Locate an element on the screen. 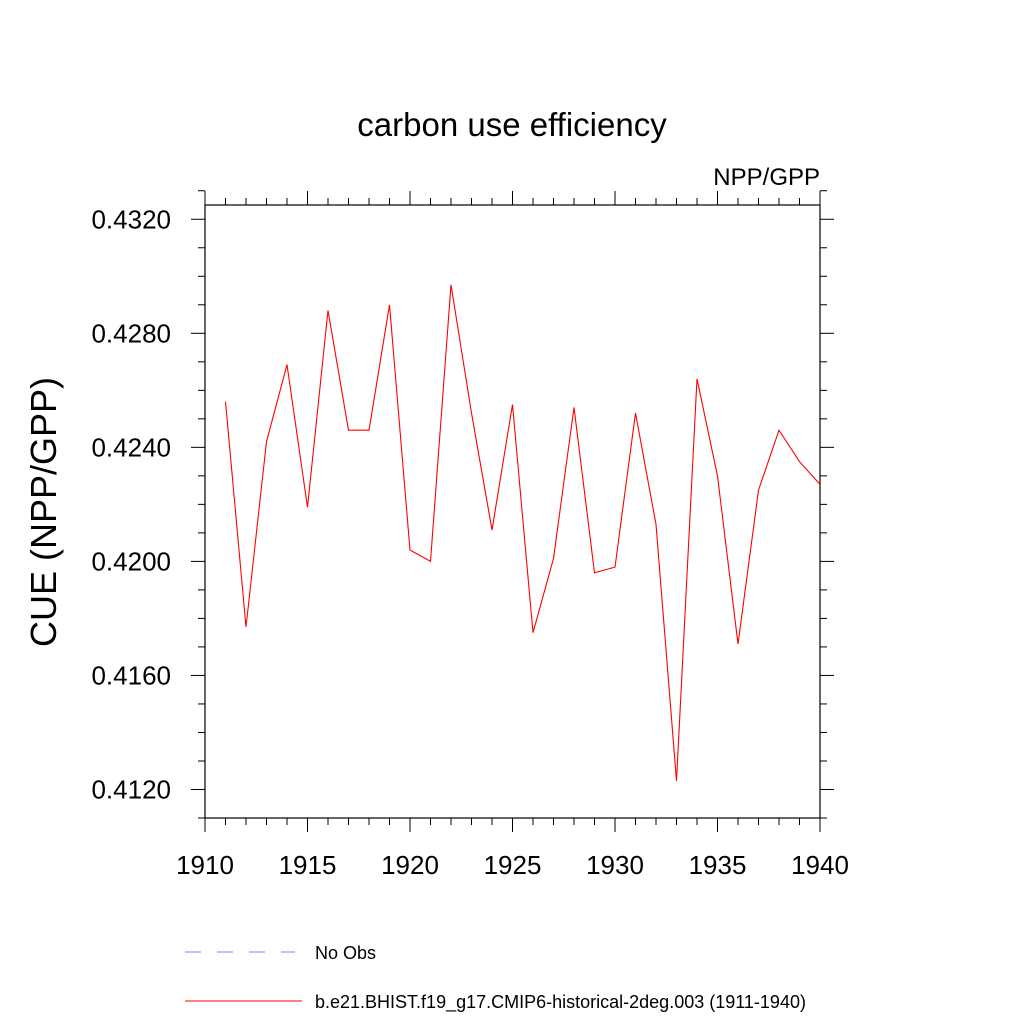  y-tick-label: 0.4240 is located at coordinates (131, 447).